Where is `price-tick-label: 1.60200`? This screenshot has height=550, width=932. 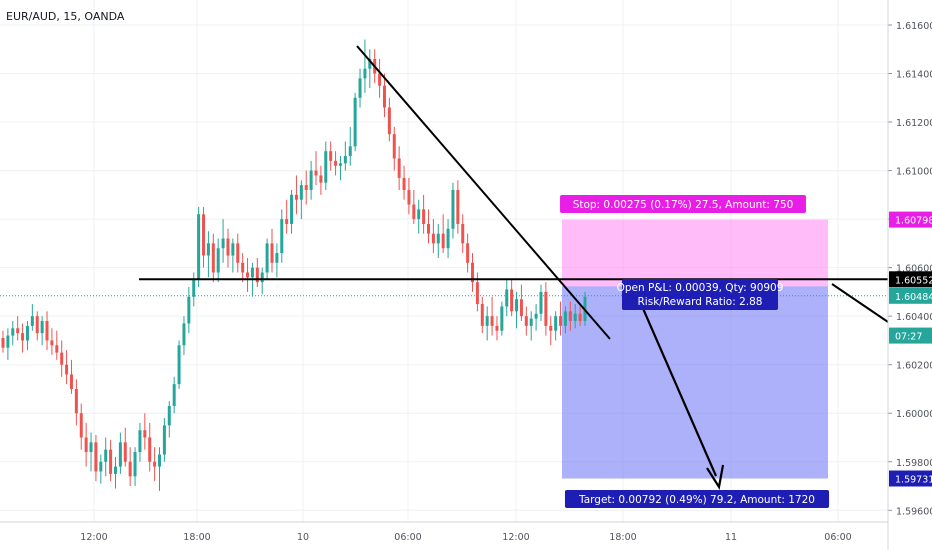
price-tick-label: 1.60200 is located at coordinates (914, 366).